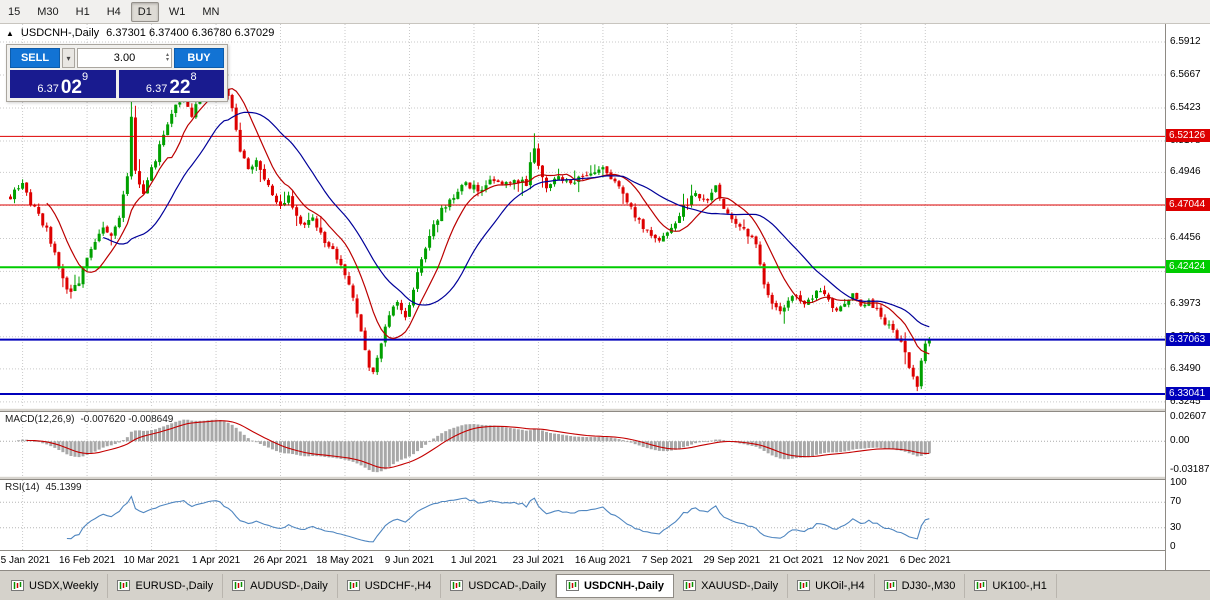 The image size is (1210, 600). Describe the element at coordinates (48, 89) in the screenshot. I see `sell-price-prefix: 6.37` at that location.